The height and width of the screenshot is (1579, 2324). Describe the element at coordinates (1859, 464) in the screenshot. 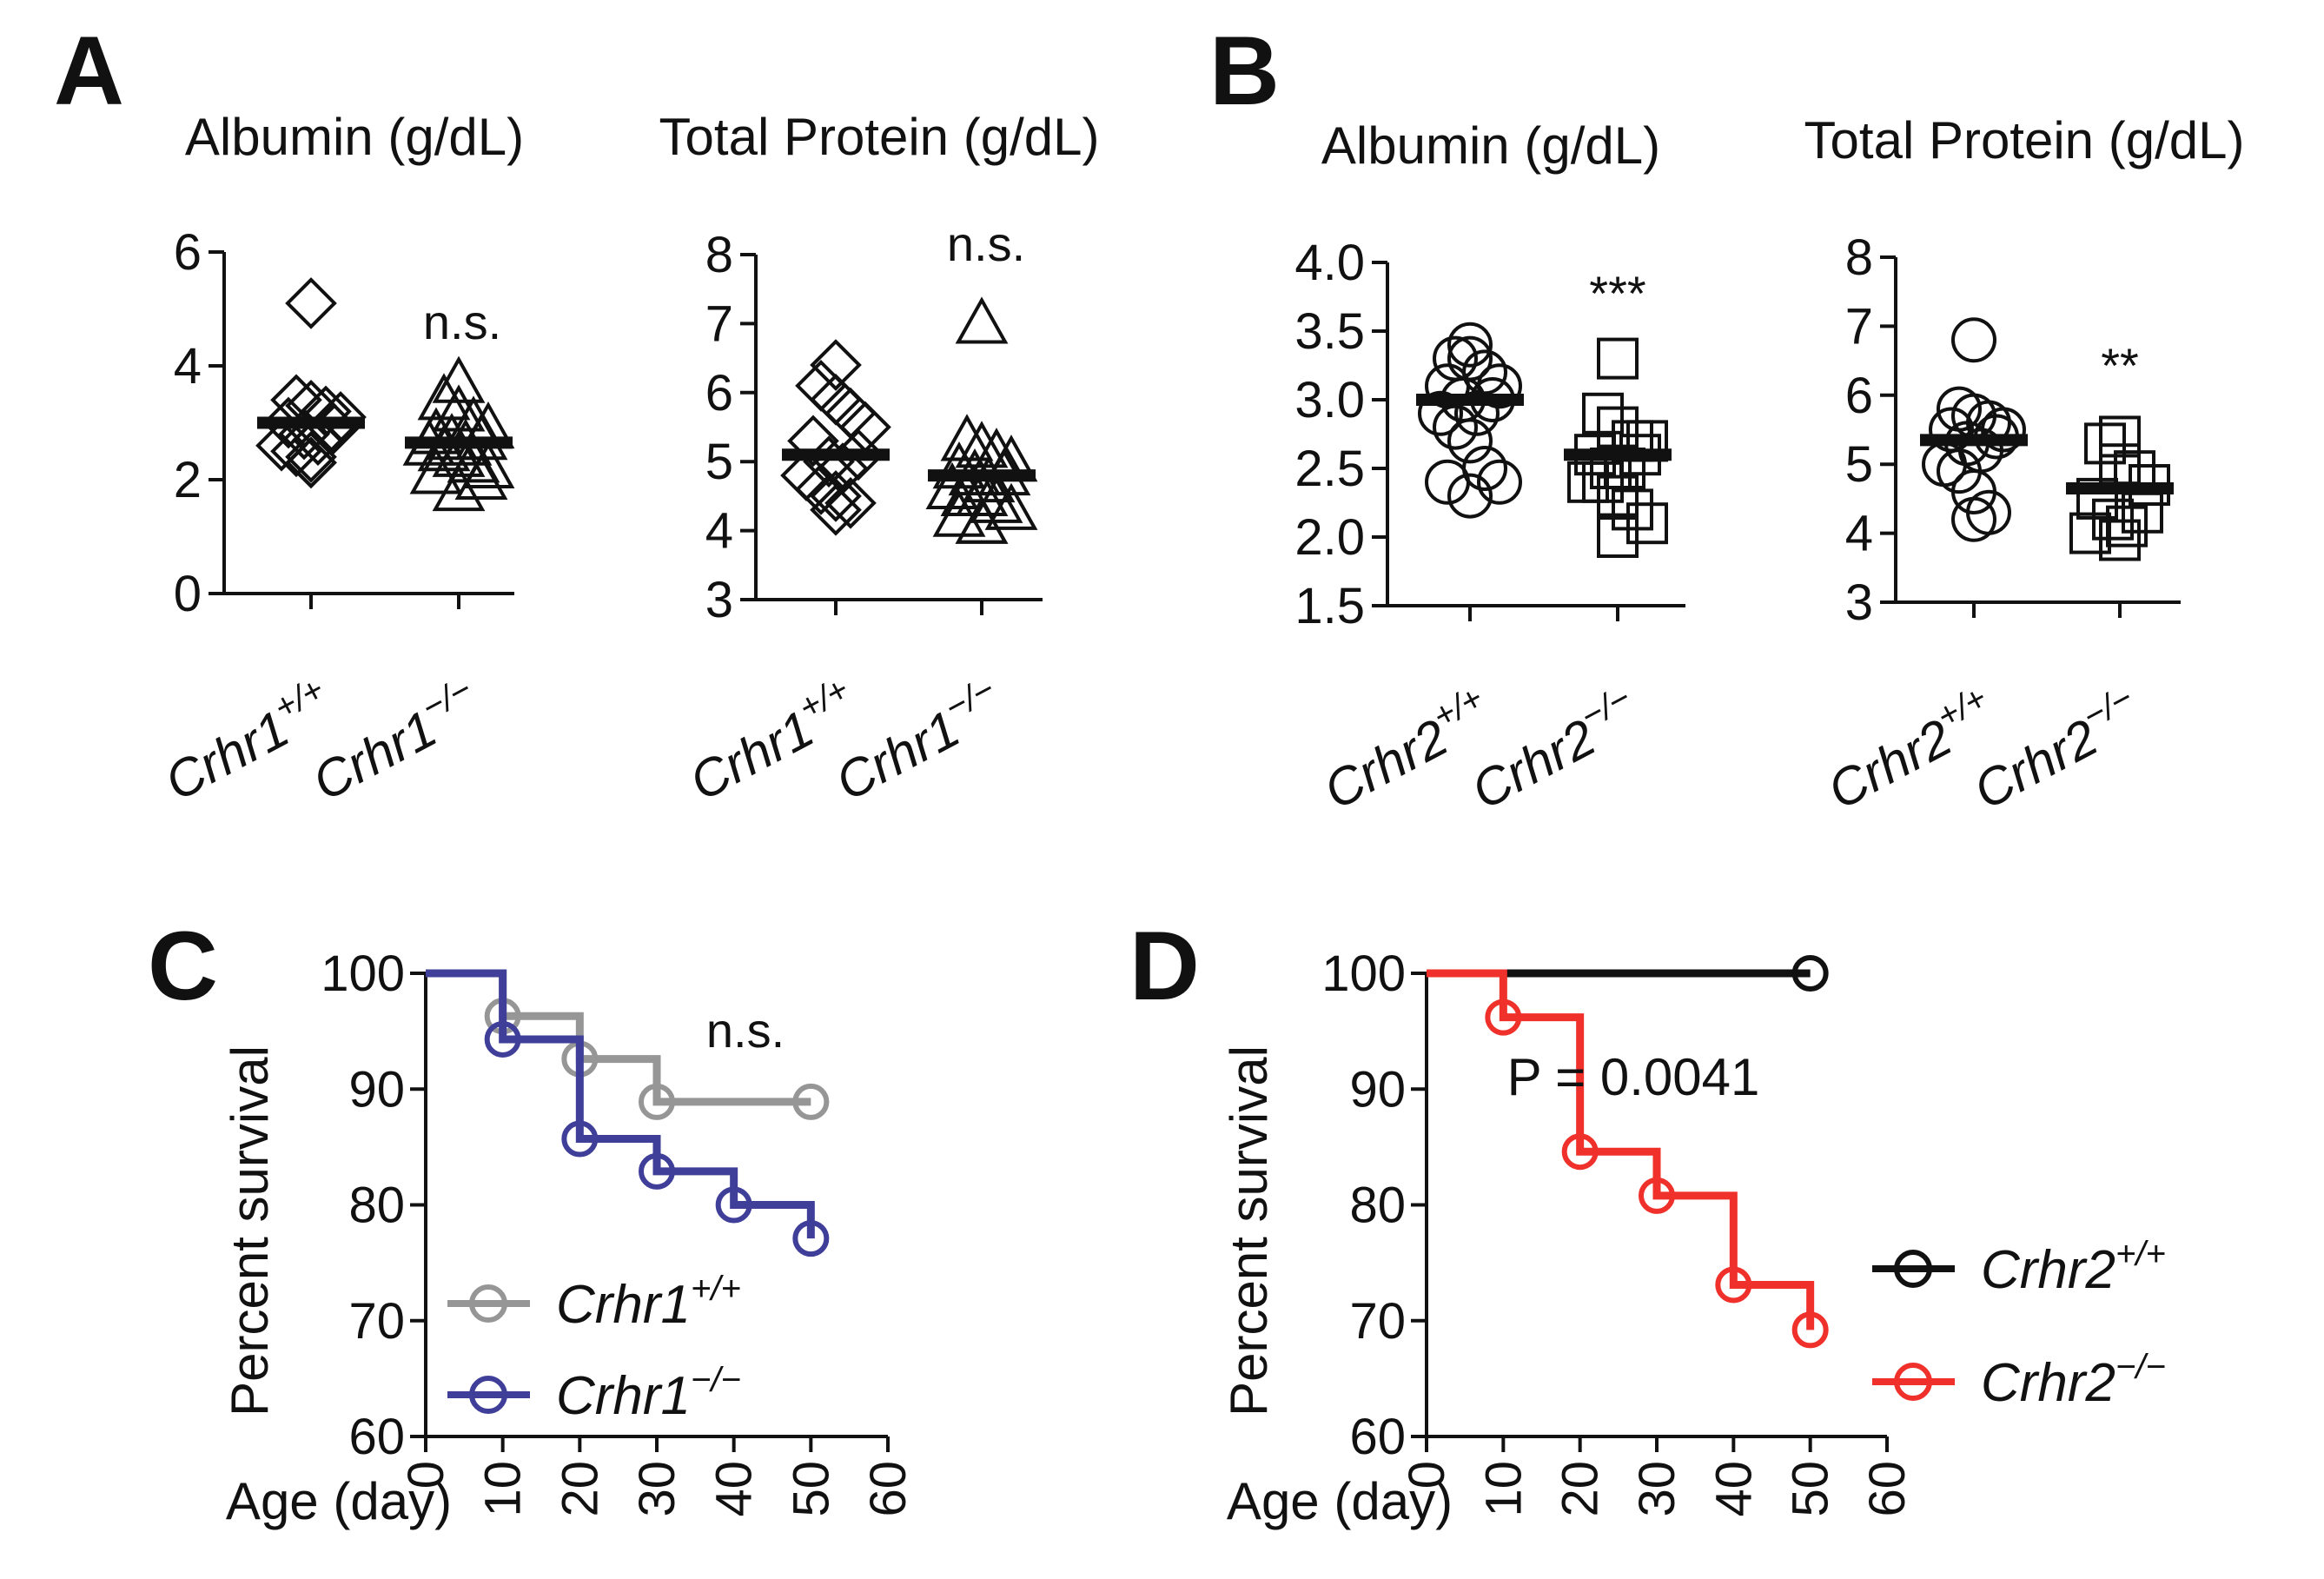

I see `y-tick-label: 5` at that location.